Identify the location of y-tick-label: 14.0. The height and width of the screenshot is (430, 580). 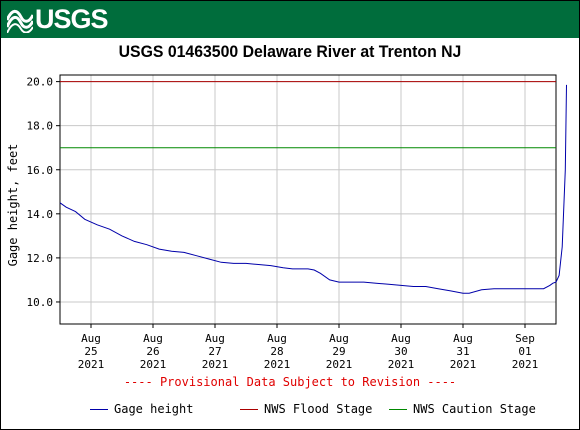
(40, 214).